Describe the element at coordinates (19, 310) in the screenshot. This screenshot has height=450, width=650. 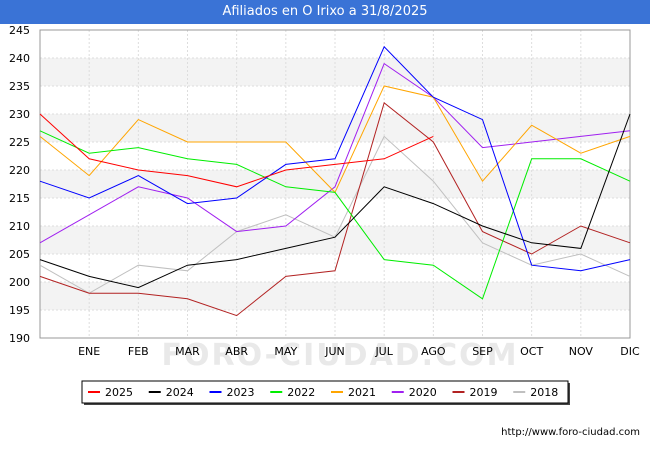
I see `y-tick-label: 195` at that location.